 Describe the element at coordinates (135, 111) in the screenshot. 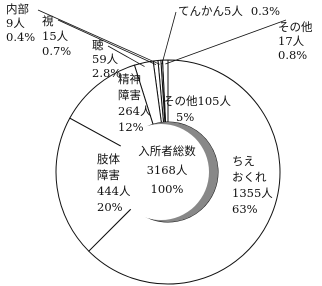

I see `value-label: 264人` at that location.